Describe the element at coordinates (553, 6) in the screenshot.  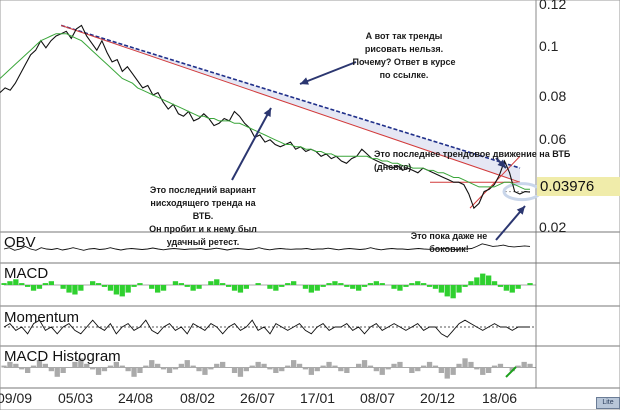
I see `y-tick-label: 0.12` at that location.